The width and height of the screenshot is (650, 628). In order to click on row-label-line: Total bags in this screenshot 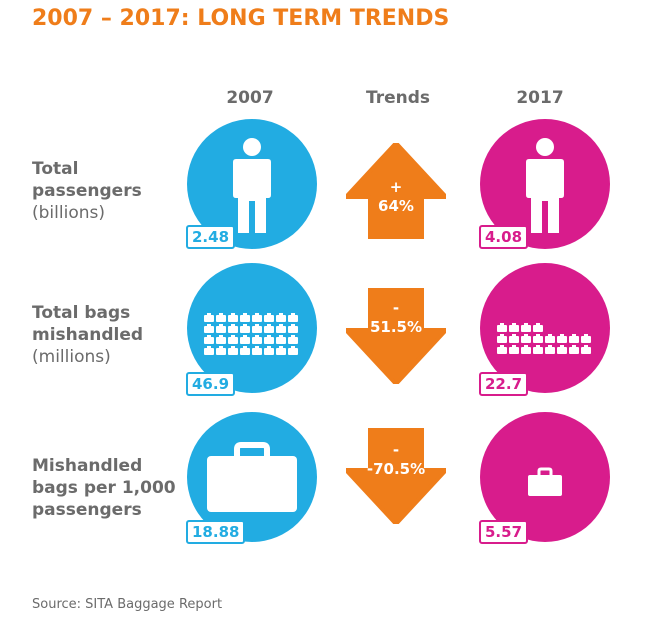, I will do `click(81, 313)`.